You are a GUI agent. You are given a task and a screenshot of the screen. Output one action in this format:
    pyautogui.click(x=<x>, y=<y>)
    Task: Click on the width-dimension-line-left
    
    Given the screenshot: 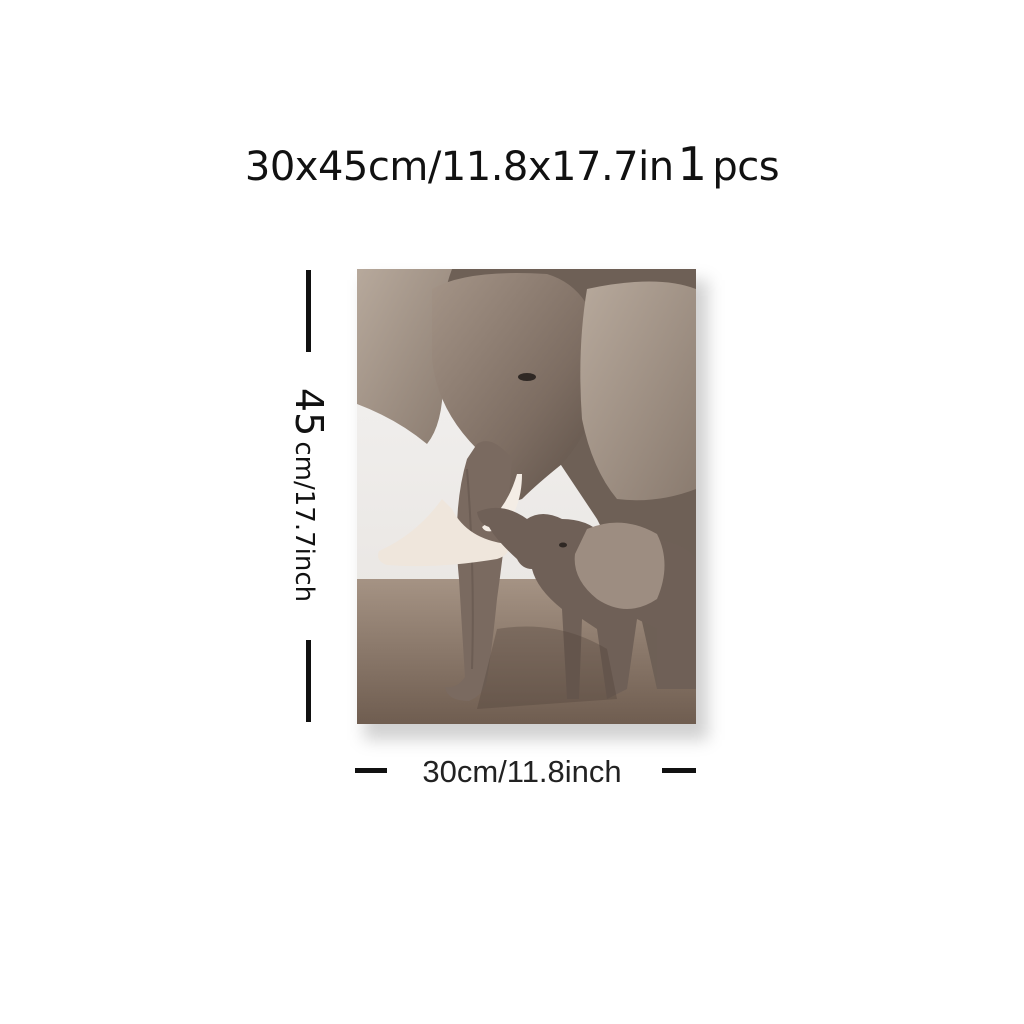 What is the action you would take?
    pyautogui.click(x=371, y=770)
    